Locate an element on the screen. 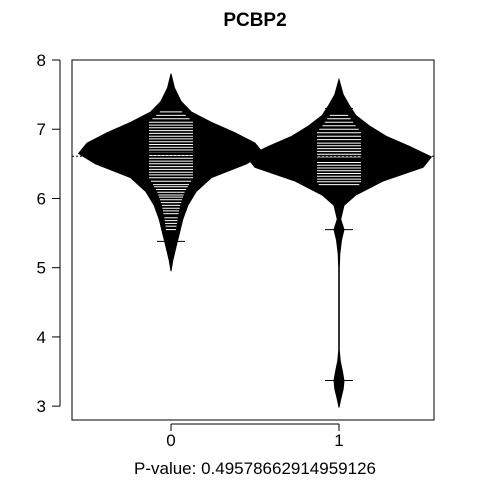 This screenshot has width=480, height=480. y-tick-label: 6 is located at coordinates (41, 198).